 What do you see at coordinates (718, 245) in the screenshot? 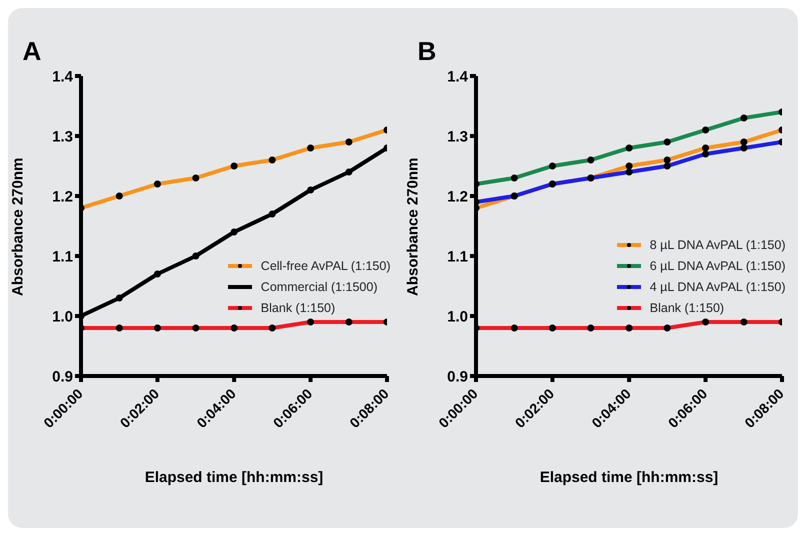
I see `legend-label: 8 µL DNA AvPAL (1:150)` at bounding box center [718, 245].